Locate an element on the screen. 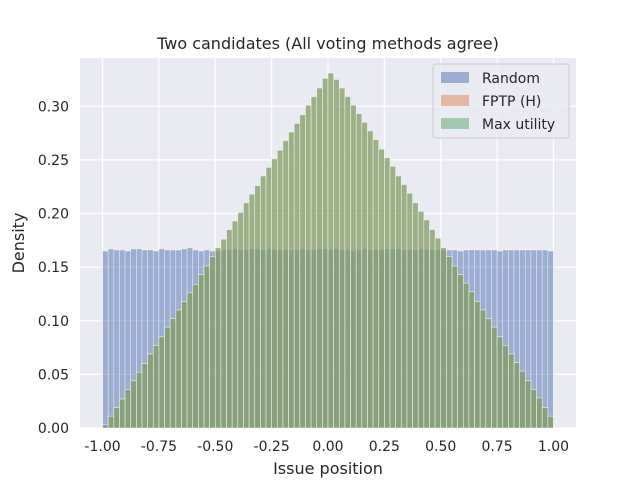  y-tick-label: 0.10 is located at coordinates (53, 322).